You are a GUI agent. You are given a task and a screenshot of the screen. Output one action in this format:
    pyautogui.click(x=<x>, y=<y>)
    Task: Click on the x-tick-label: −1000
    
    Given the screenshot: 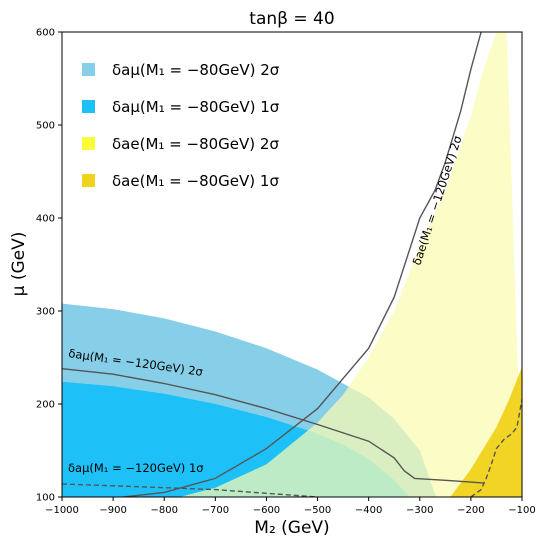 What is the action you would take?
    pyautogui.click(x=62, y=510)
    